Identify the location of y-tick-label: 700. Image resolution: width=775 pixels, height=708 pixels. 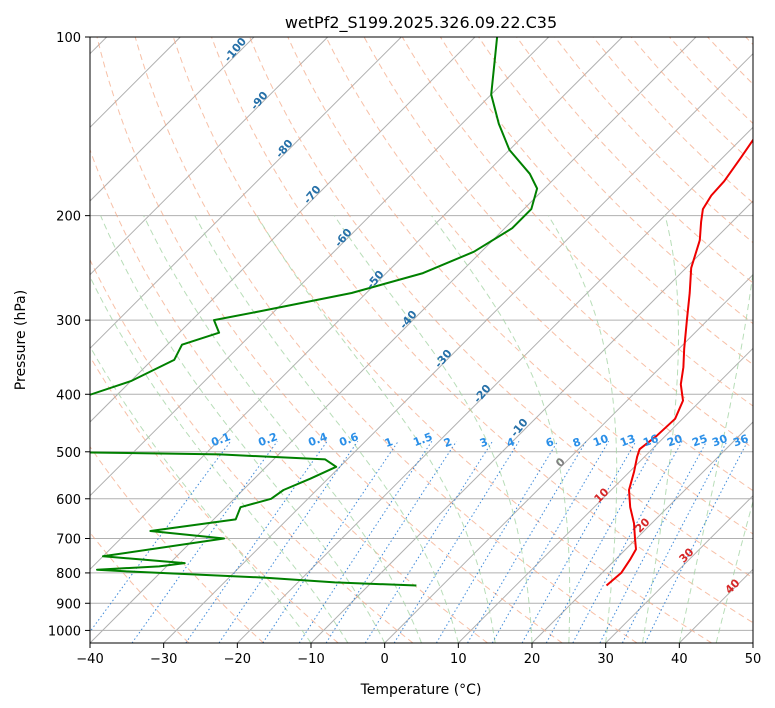
(68, 540).